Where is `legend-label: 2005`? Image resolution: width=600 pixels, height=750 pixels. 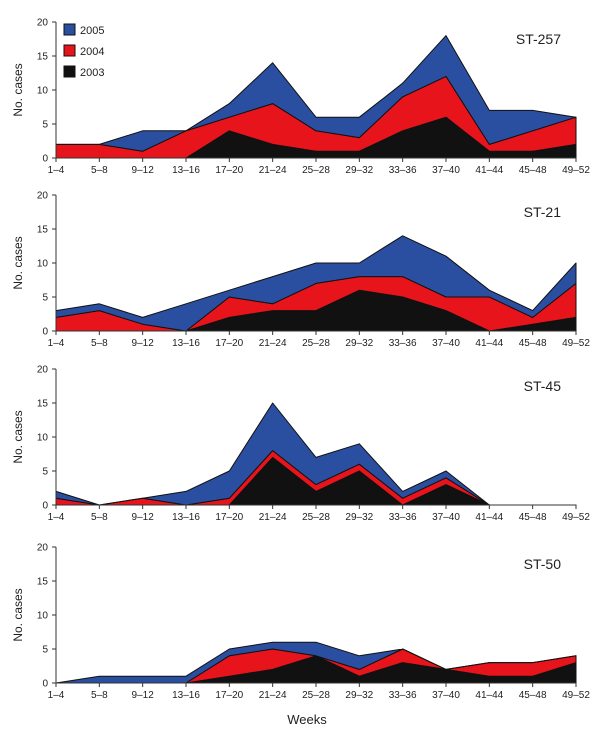 legend-label: 2005 is located at coordinates (92, 31).